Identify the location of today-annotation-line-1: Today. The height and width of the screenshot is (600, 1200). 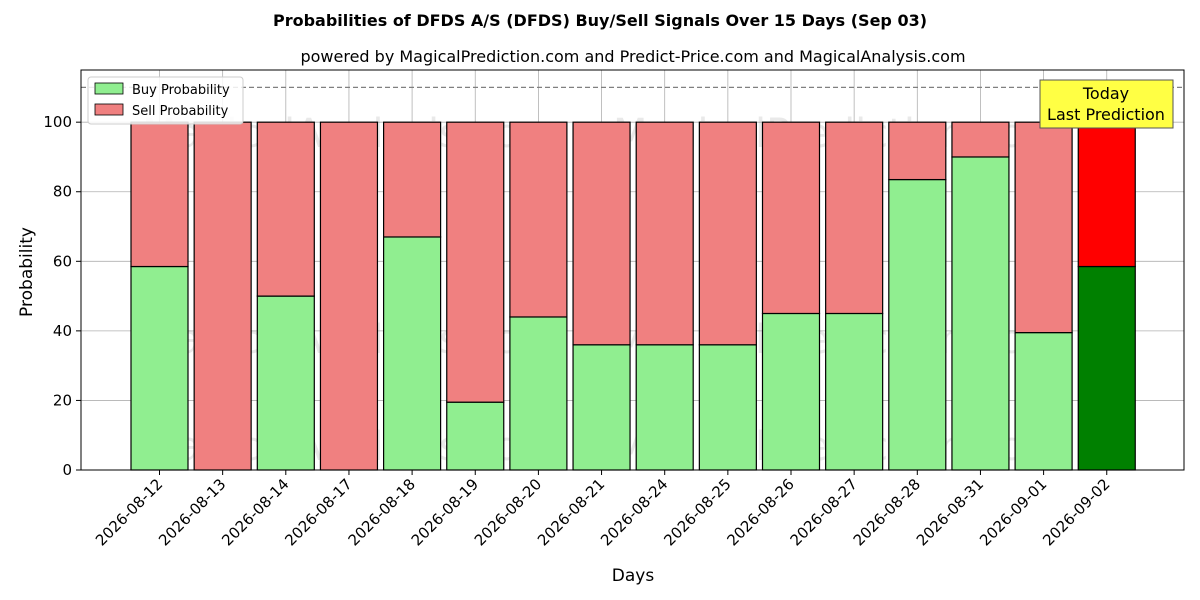
(1105, 93).